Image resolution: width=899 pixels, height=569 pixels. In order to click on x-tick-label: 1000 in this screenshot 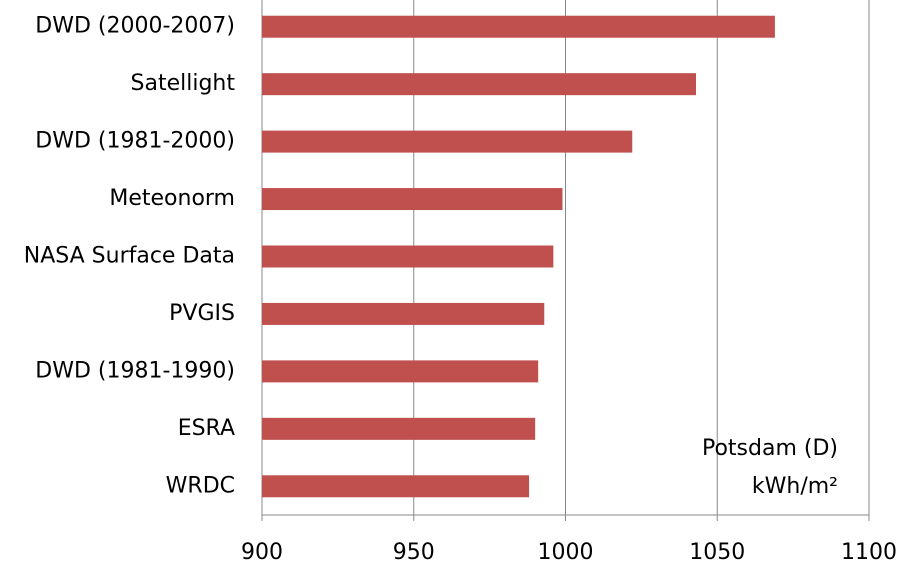, I will do `click(566, 552)`.